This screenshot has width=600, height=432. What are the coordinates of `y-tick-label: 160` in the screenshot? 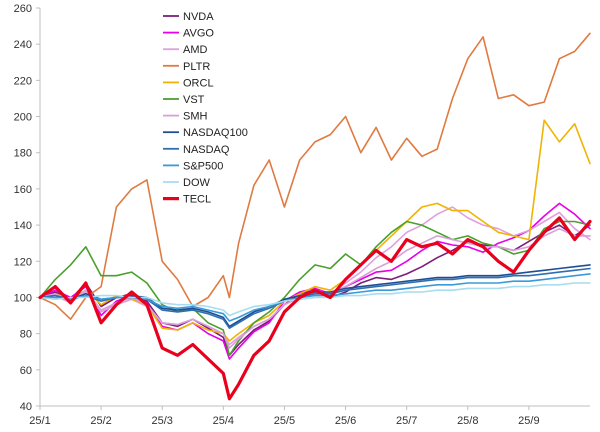 It's located at (23, 190).